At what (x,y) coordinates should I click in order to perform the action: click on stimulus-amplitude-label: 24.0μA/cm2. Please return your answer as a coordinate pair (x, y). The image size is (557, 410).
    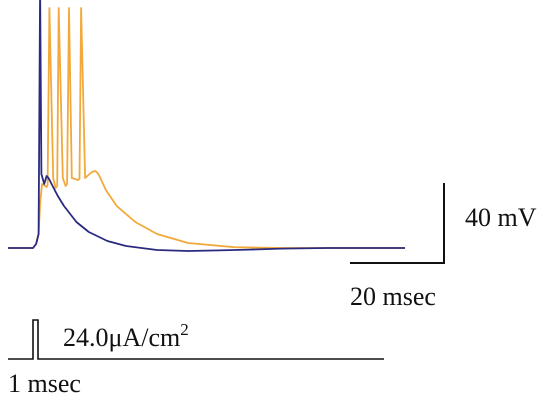
    Looking at the image, I should click on (126, 336).